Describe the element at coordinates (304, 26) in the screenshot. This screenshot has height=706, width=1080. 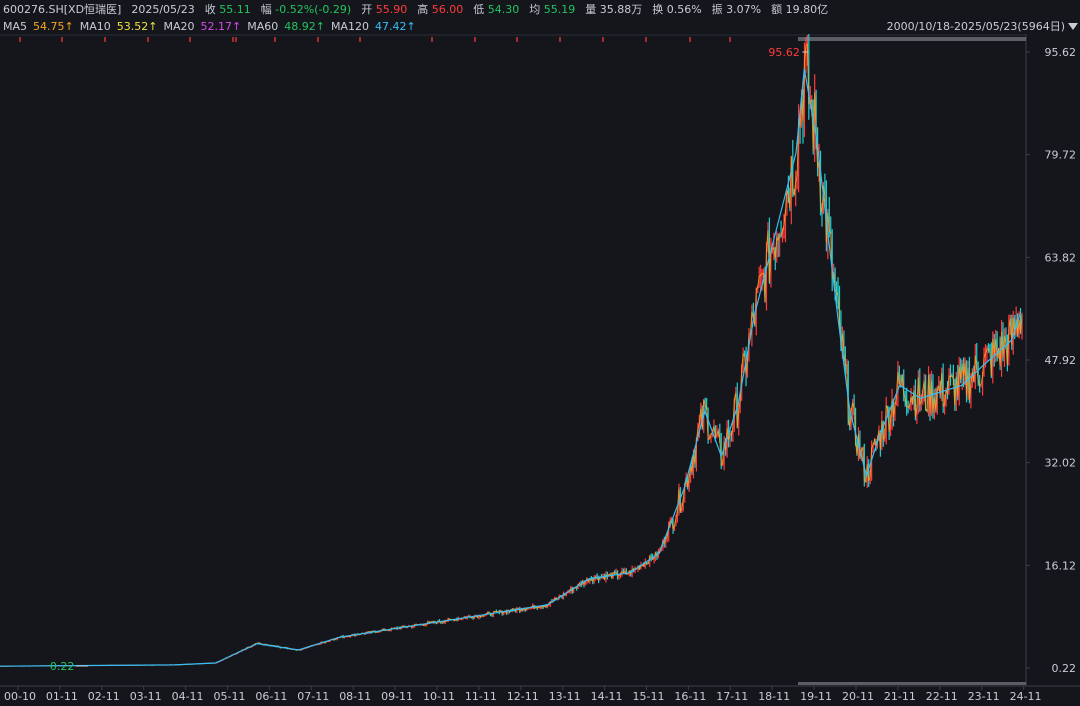
I see `ma60-value: 48.92↑` at that location.